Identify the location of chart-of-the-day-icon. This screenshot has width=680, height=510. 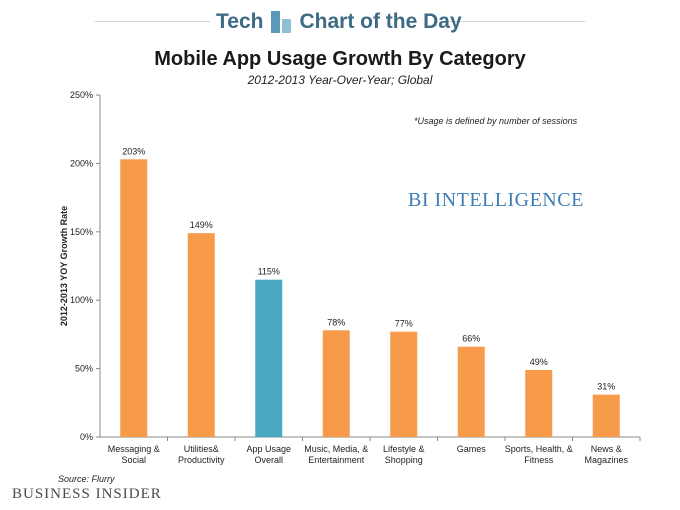
(281, 22).